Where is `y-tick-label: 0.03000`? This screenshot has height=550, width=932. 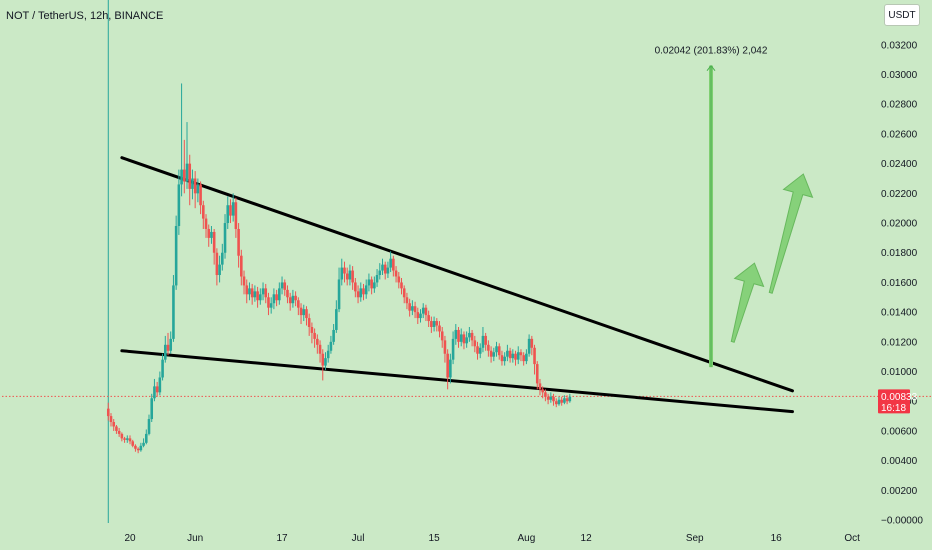
y-tick-label: 0.03000 is located at coordinates (899, 75).